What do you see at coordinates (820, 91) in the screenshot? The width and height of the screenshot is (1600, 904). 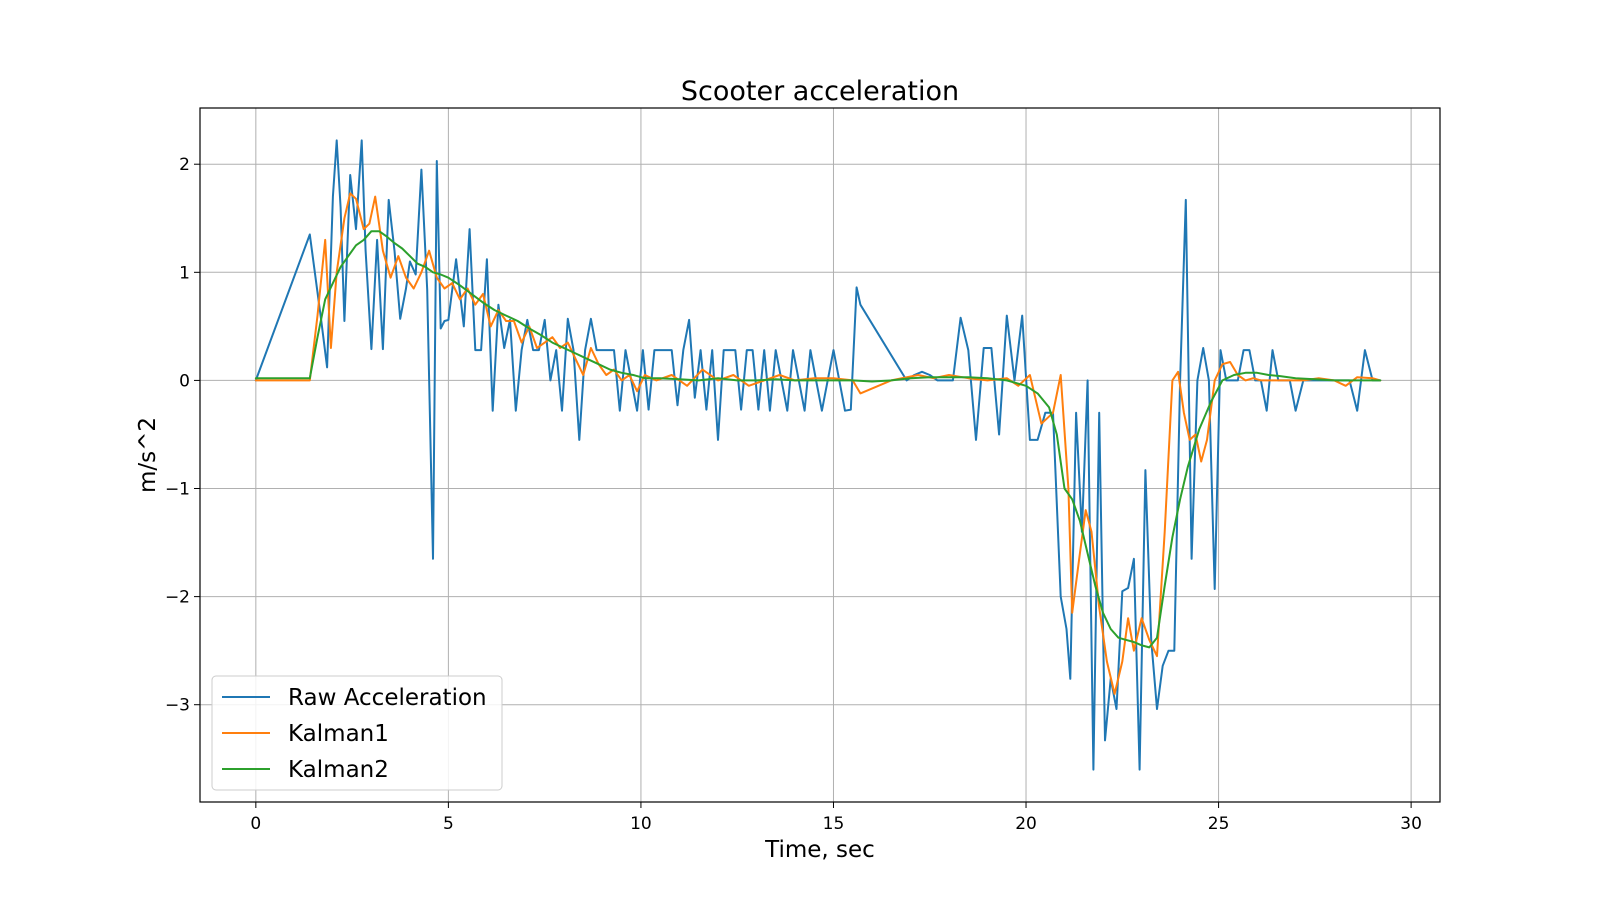 I see `chart-title: Scooter acceleration` at bounding box center [820, 91].